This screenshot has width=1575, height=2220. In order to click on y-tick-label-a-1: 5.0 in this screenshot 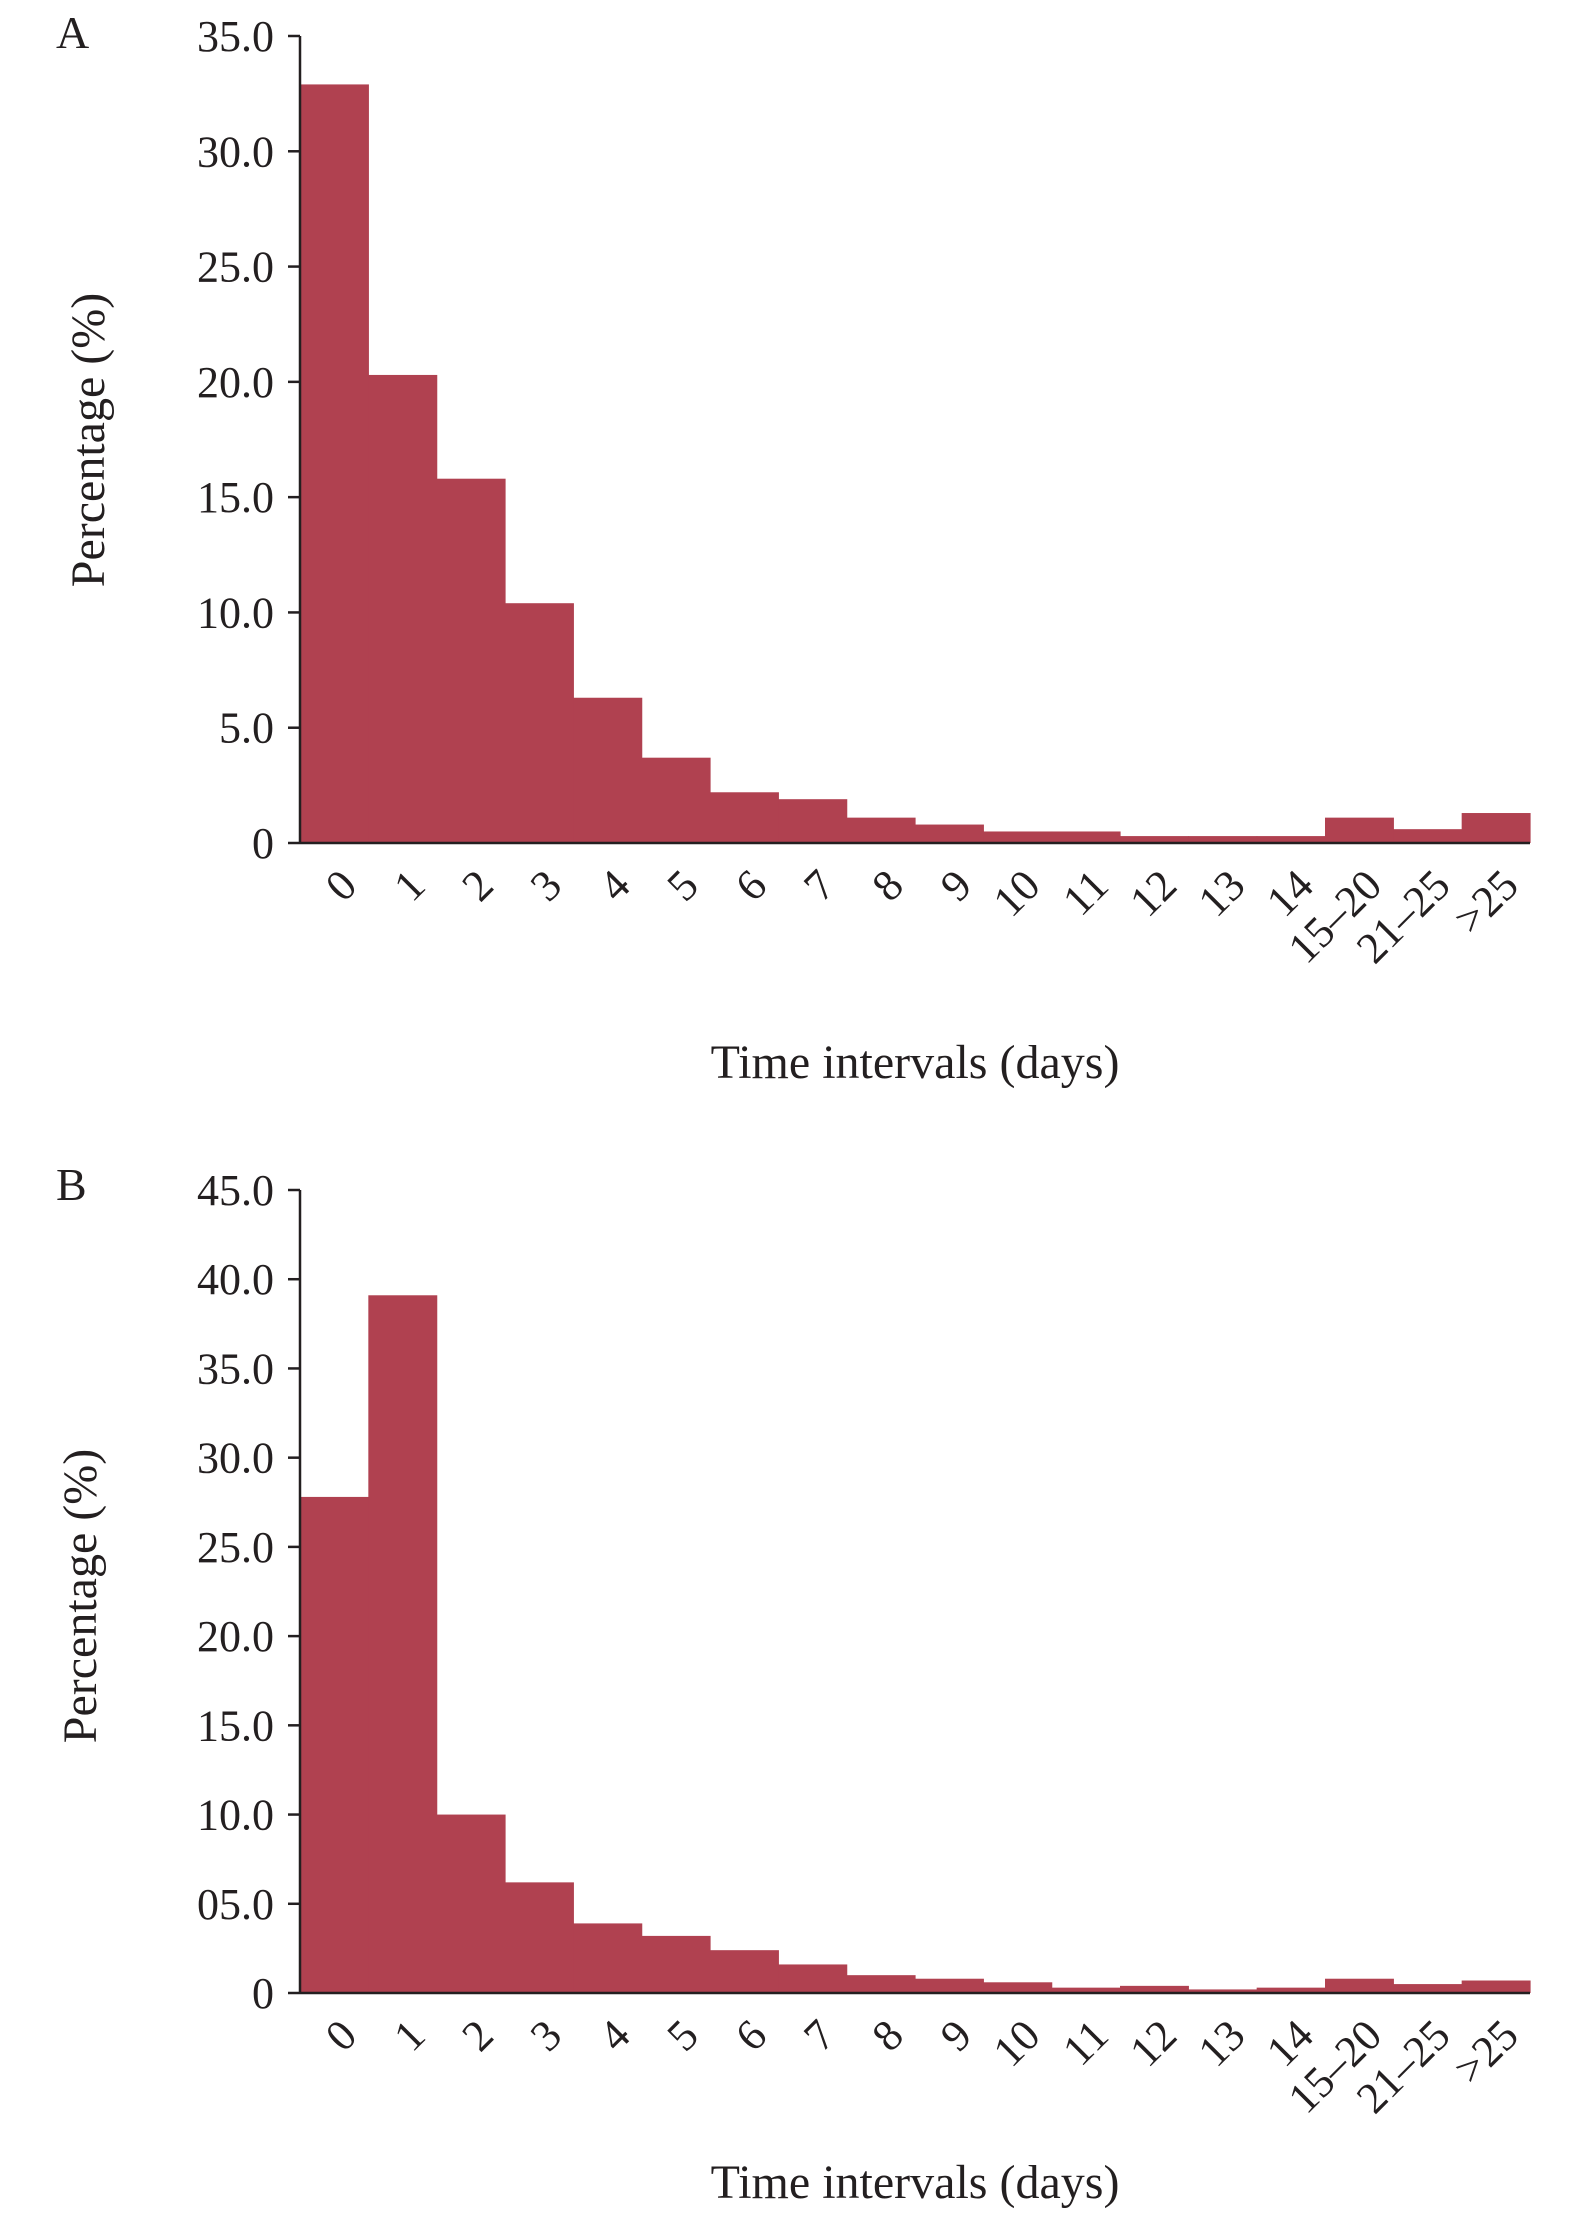, I will do `click(246, 728)`.